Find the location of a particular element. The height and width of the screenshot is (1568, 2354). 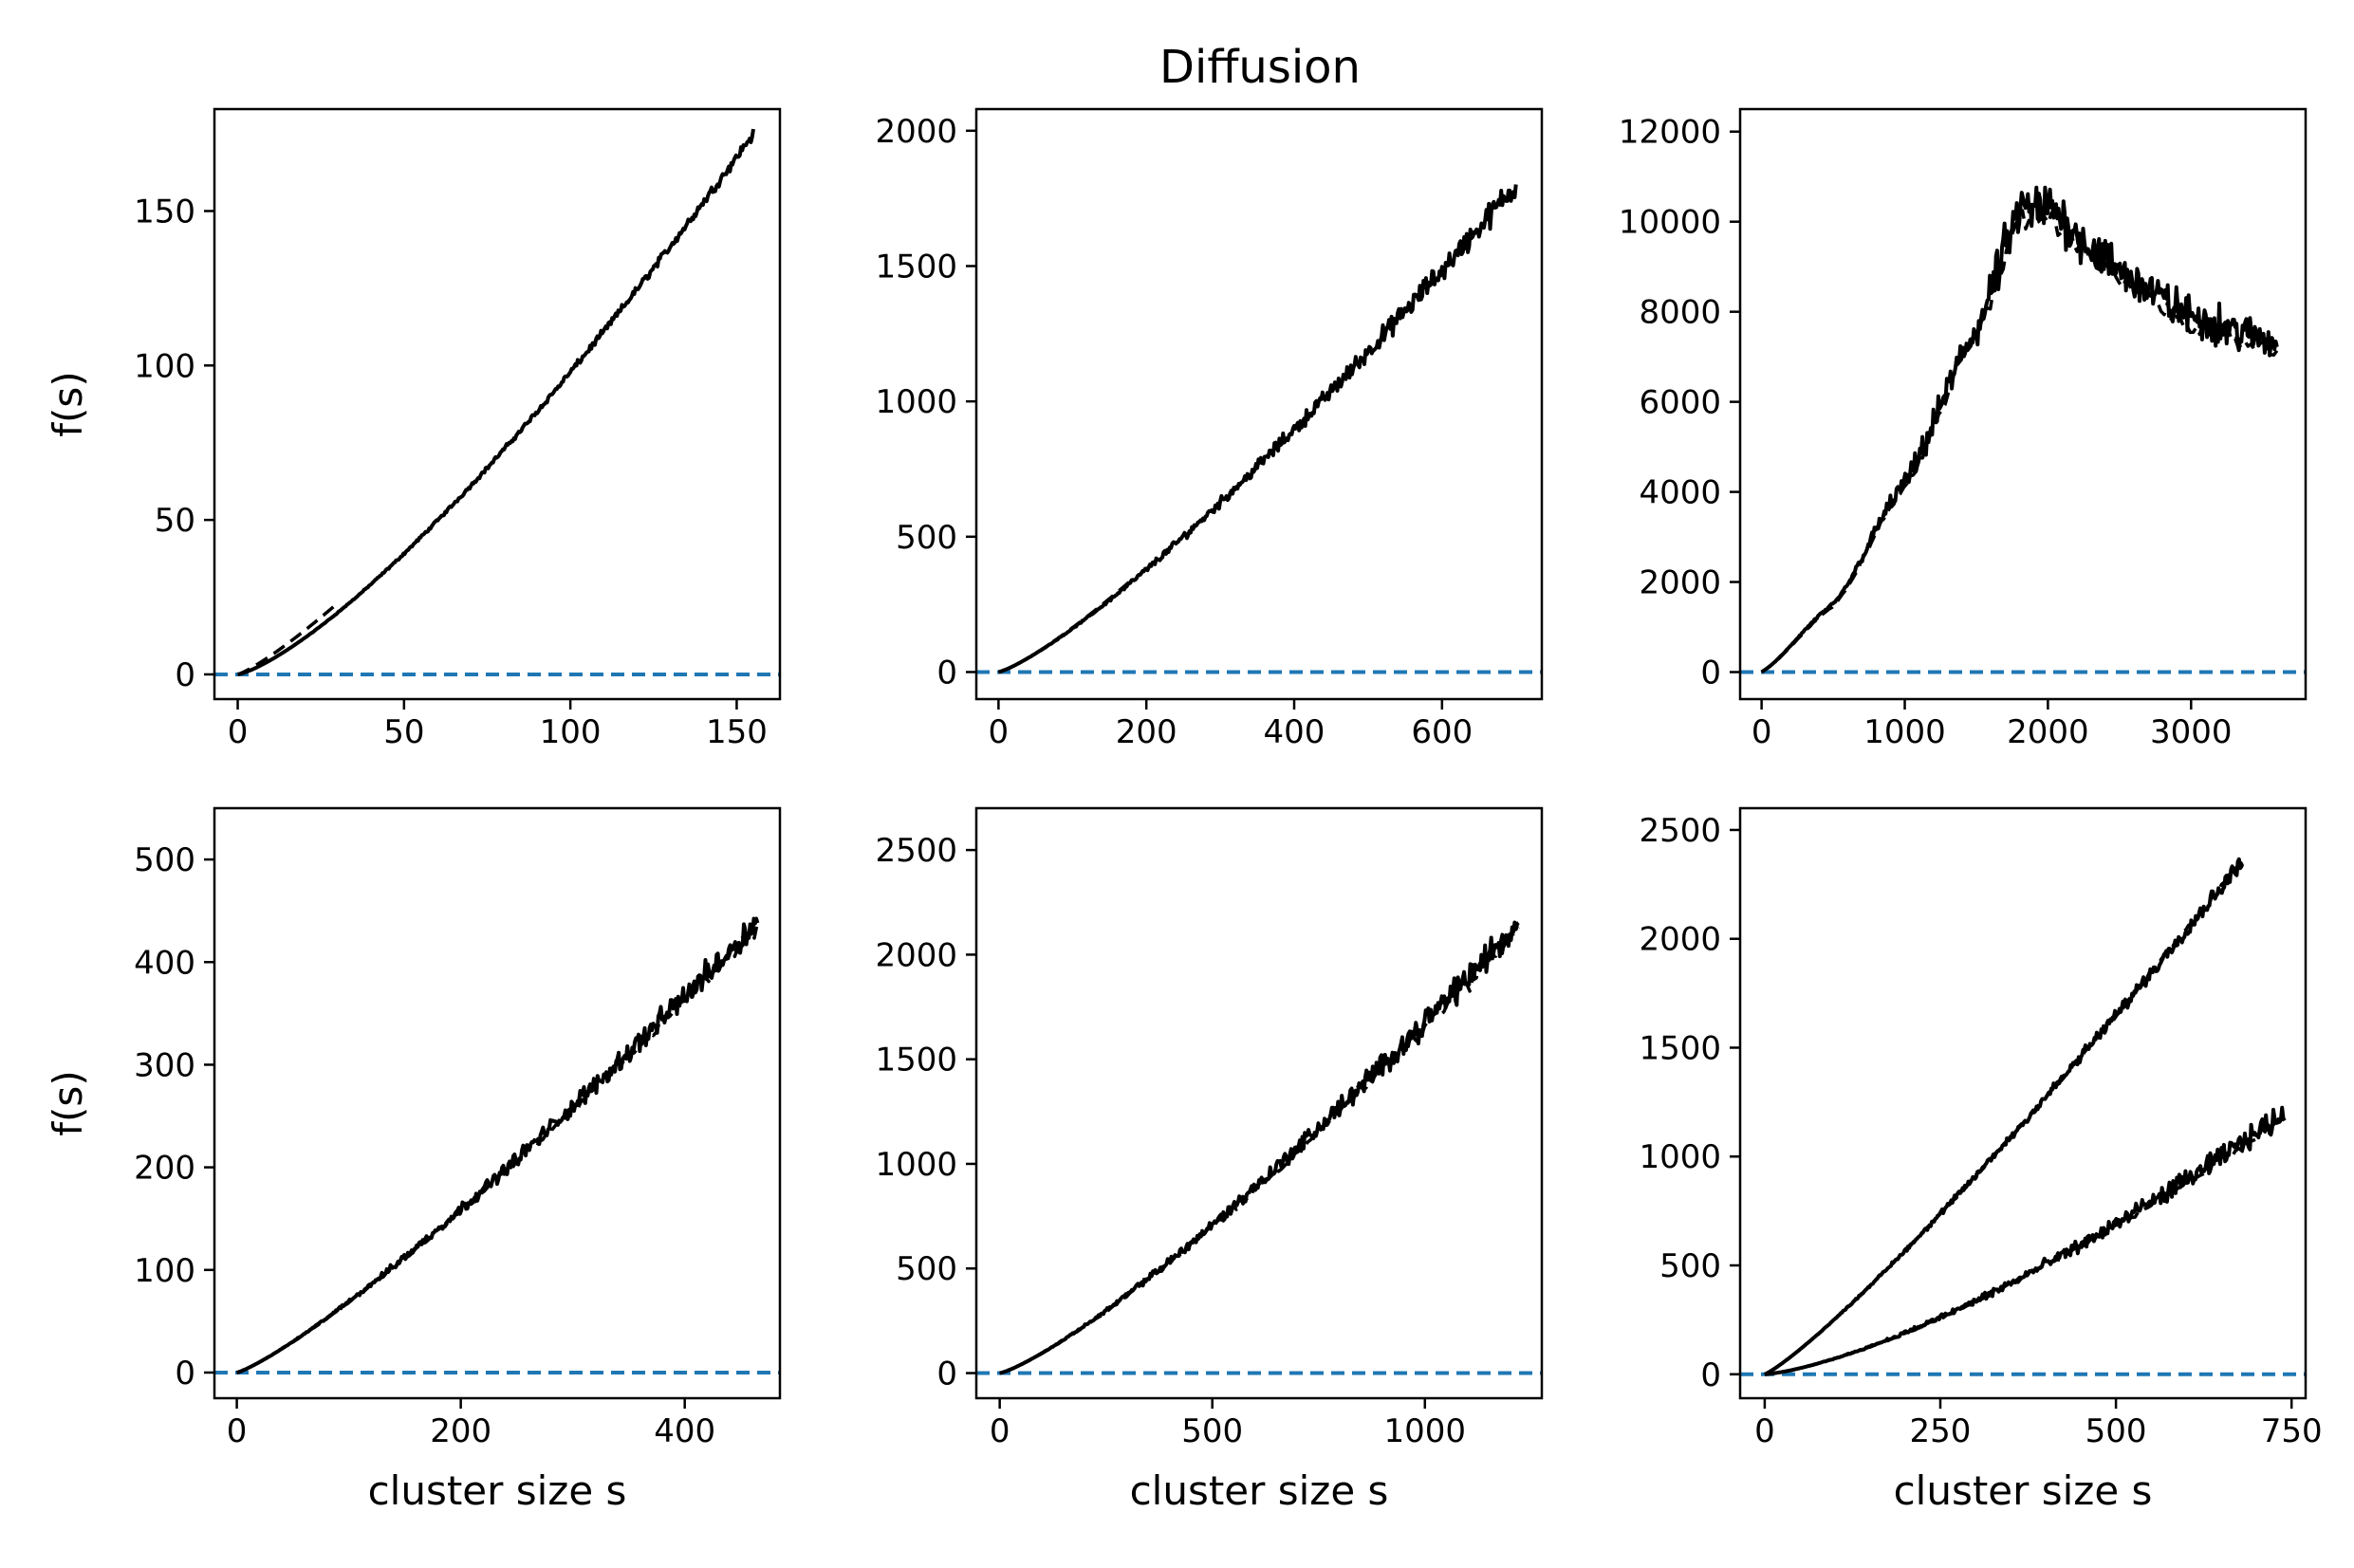

x-tick-label: 150 is located at coordinates (737, 732).